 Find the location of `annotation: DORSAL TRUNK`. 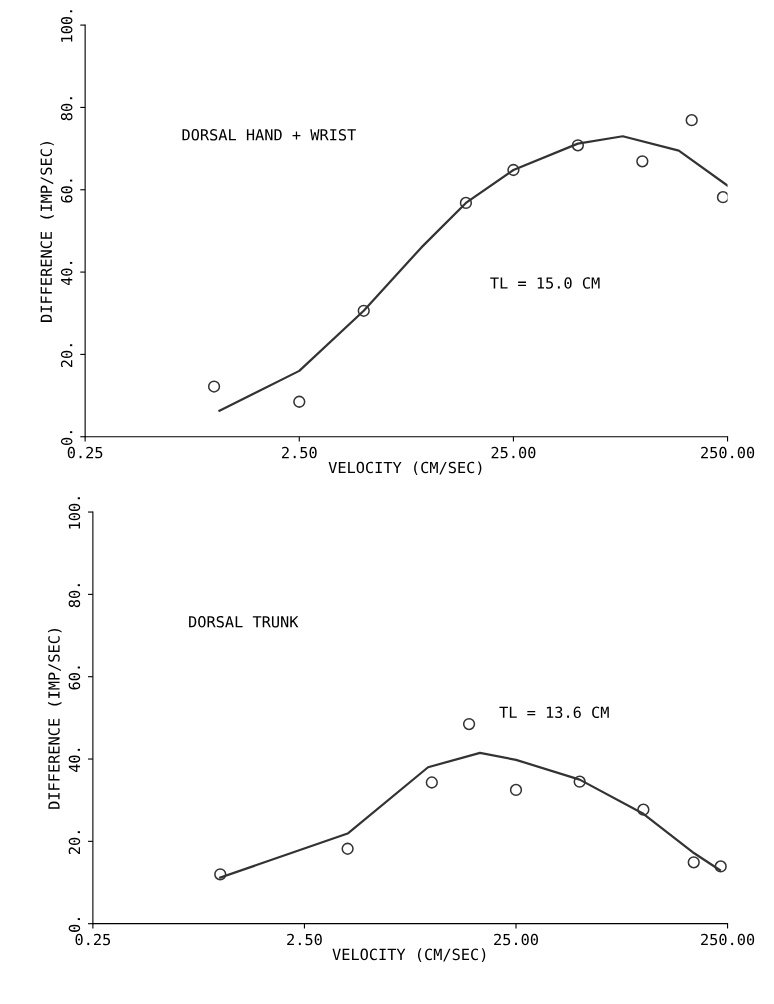

annotation: DORSAL TRUNK is located at coordinates (244, 621).